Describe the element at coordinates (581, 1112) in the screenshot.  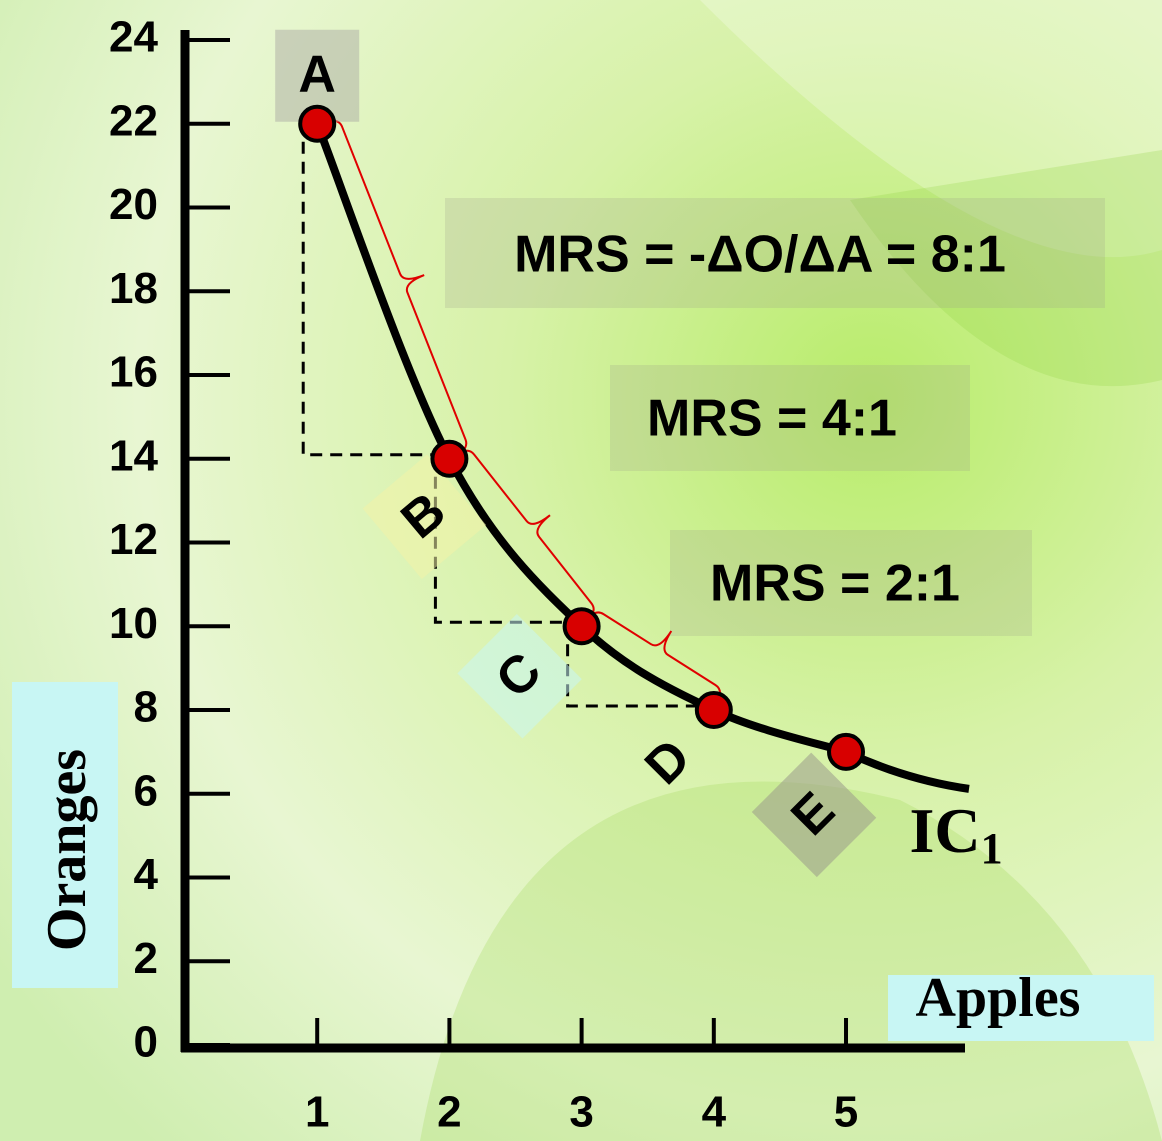
I see `x-tick-label: 3` at that location.